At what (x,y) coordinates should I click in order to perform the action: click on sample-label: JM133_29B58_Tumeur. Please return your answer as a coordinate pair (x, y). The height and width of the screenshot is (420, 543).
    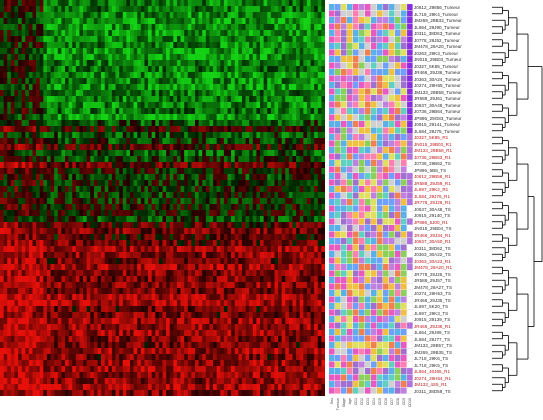
    Looking at the image, I should click on (438, 92).